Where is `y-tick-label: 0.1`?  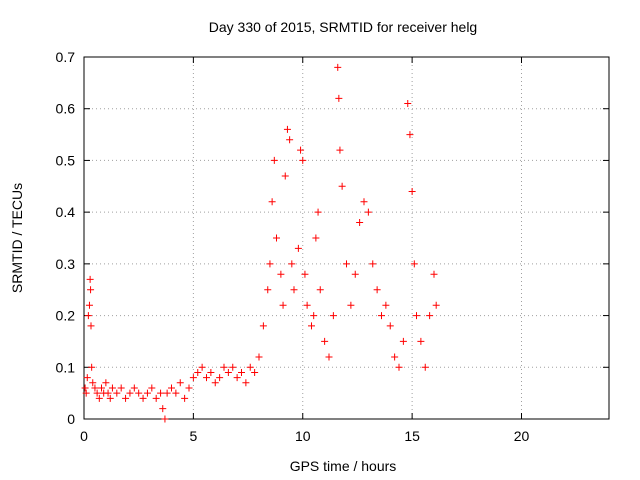
y-tick-label: 0.1 is located at coordinates (66, 367).